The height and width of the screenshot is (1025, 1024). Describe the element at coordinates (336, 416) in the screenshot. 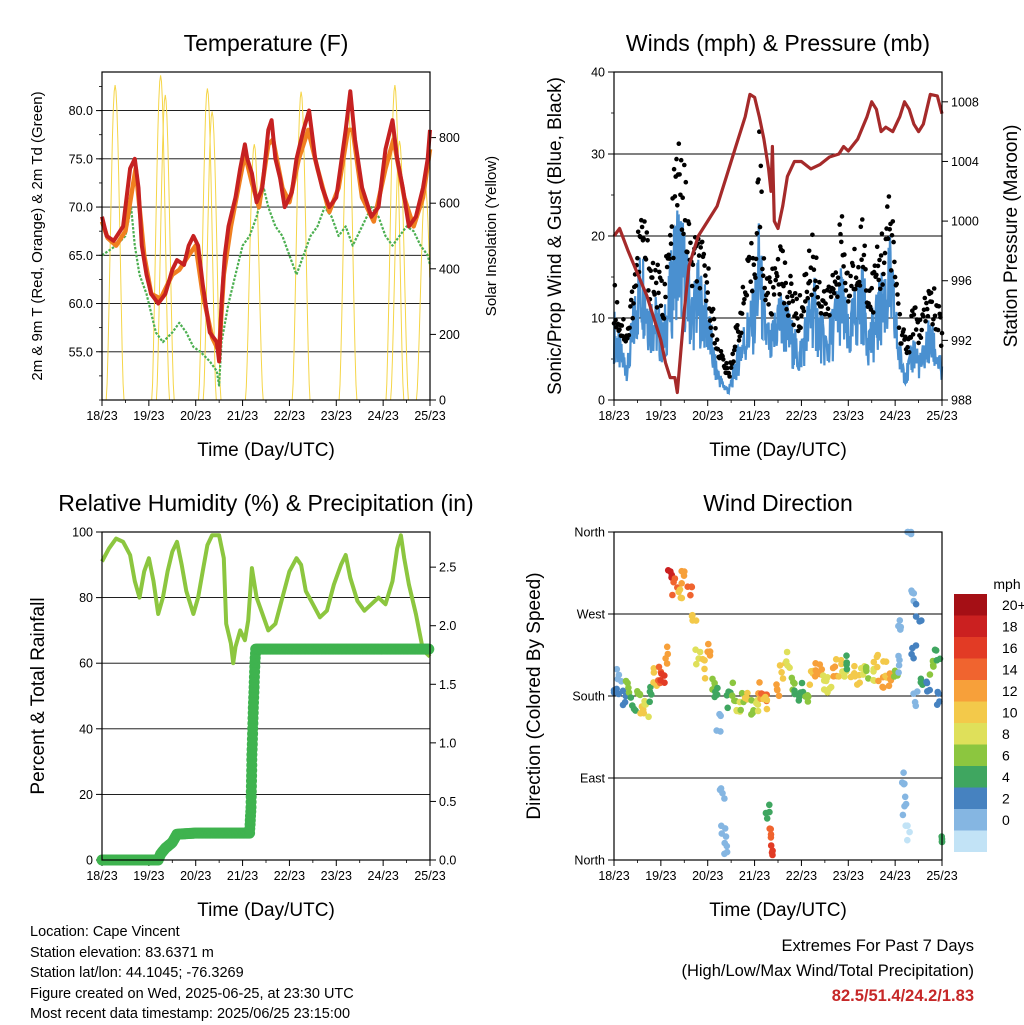

I see `x-tick-label: 23/23` at that location.